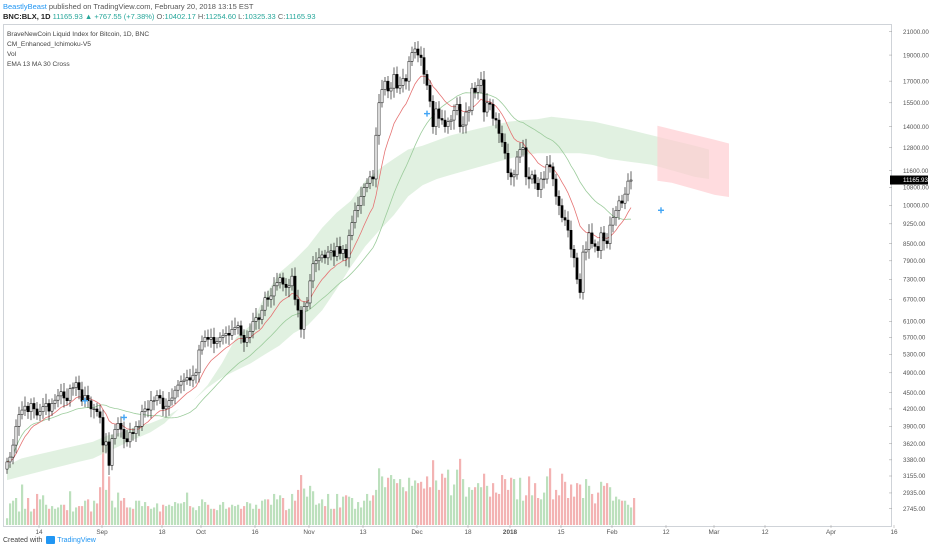 This screenshot has height=550, width=932. What do you see at coordinates (49, 44) in the screenshot?
I see `legend-ichimoku: CM_Enhanced_Ichimoku-V5` at bounding box center [49, 44].